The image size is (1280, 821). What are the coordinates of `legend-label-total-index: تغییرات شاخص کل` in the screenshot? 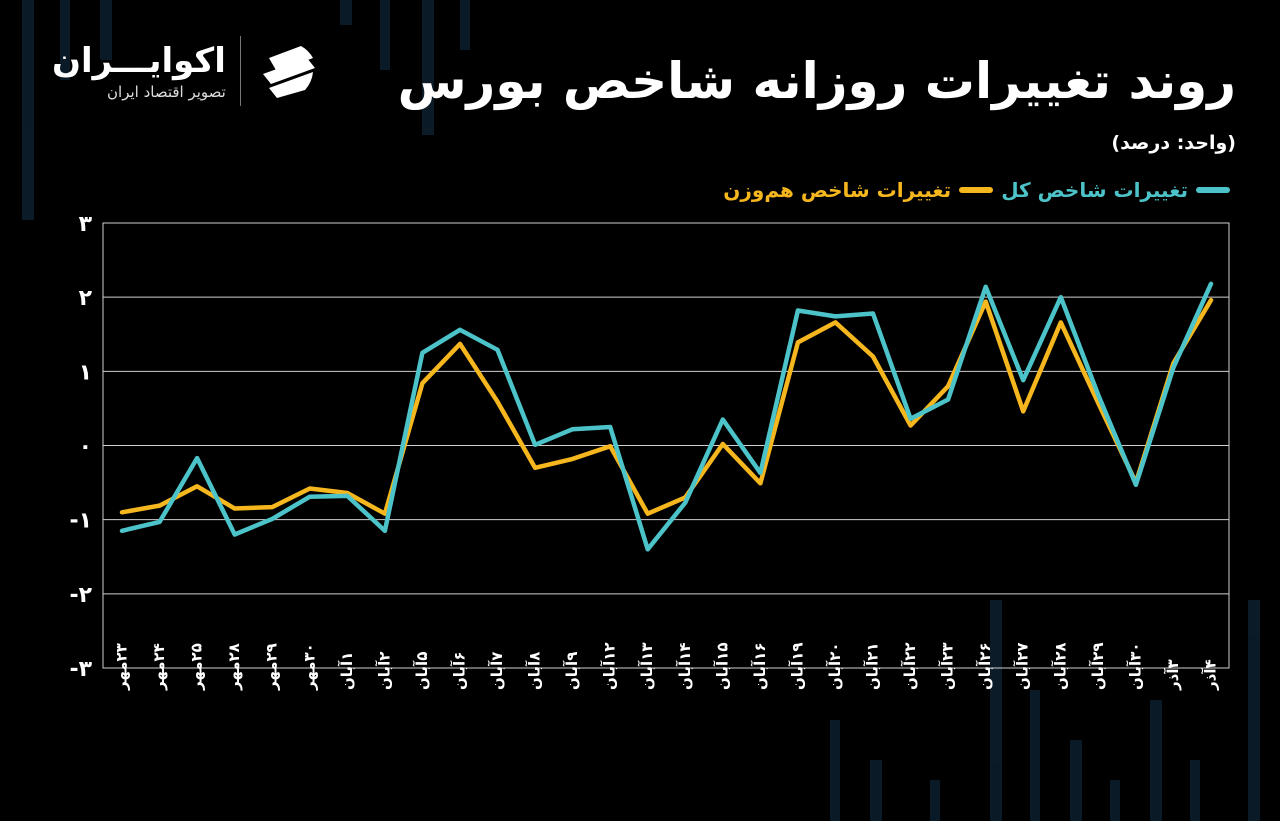 It's located at (1094, 190).